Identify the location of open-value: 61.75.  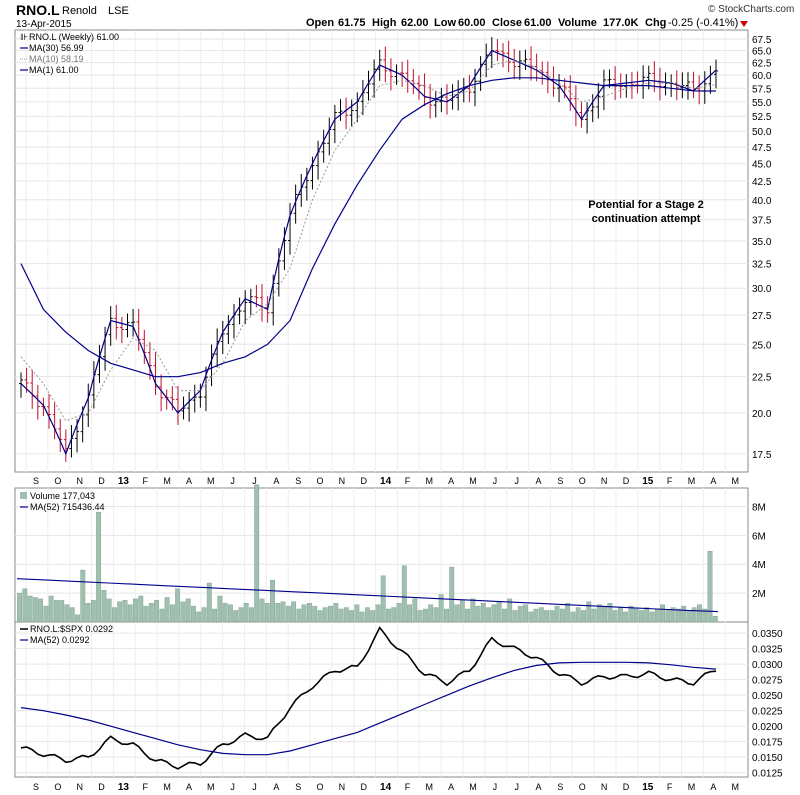
(352, 23).